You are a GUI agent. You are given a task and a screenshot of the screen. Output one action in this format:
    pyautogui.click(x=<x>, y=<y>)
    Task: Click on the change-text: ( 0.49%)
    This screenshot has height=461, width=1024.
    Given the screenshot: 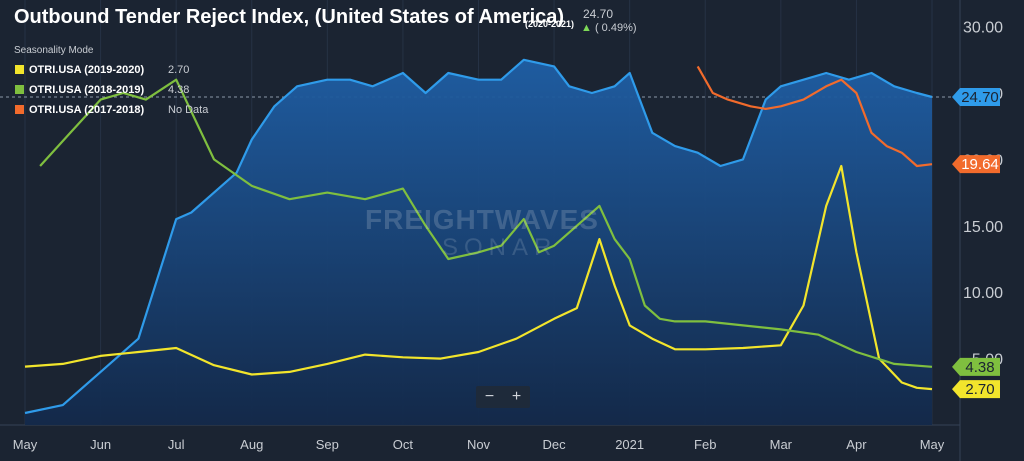 What is the action you would take?
    pyautogui.click(x=615, y=28)
    